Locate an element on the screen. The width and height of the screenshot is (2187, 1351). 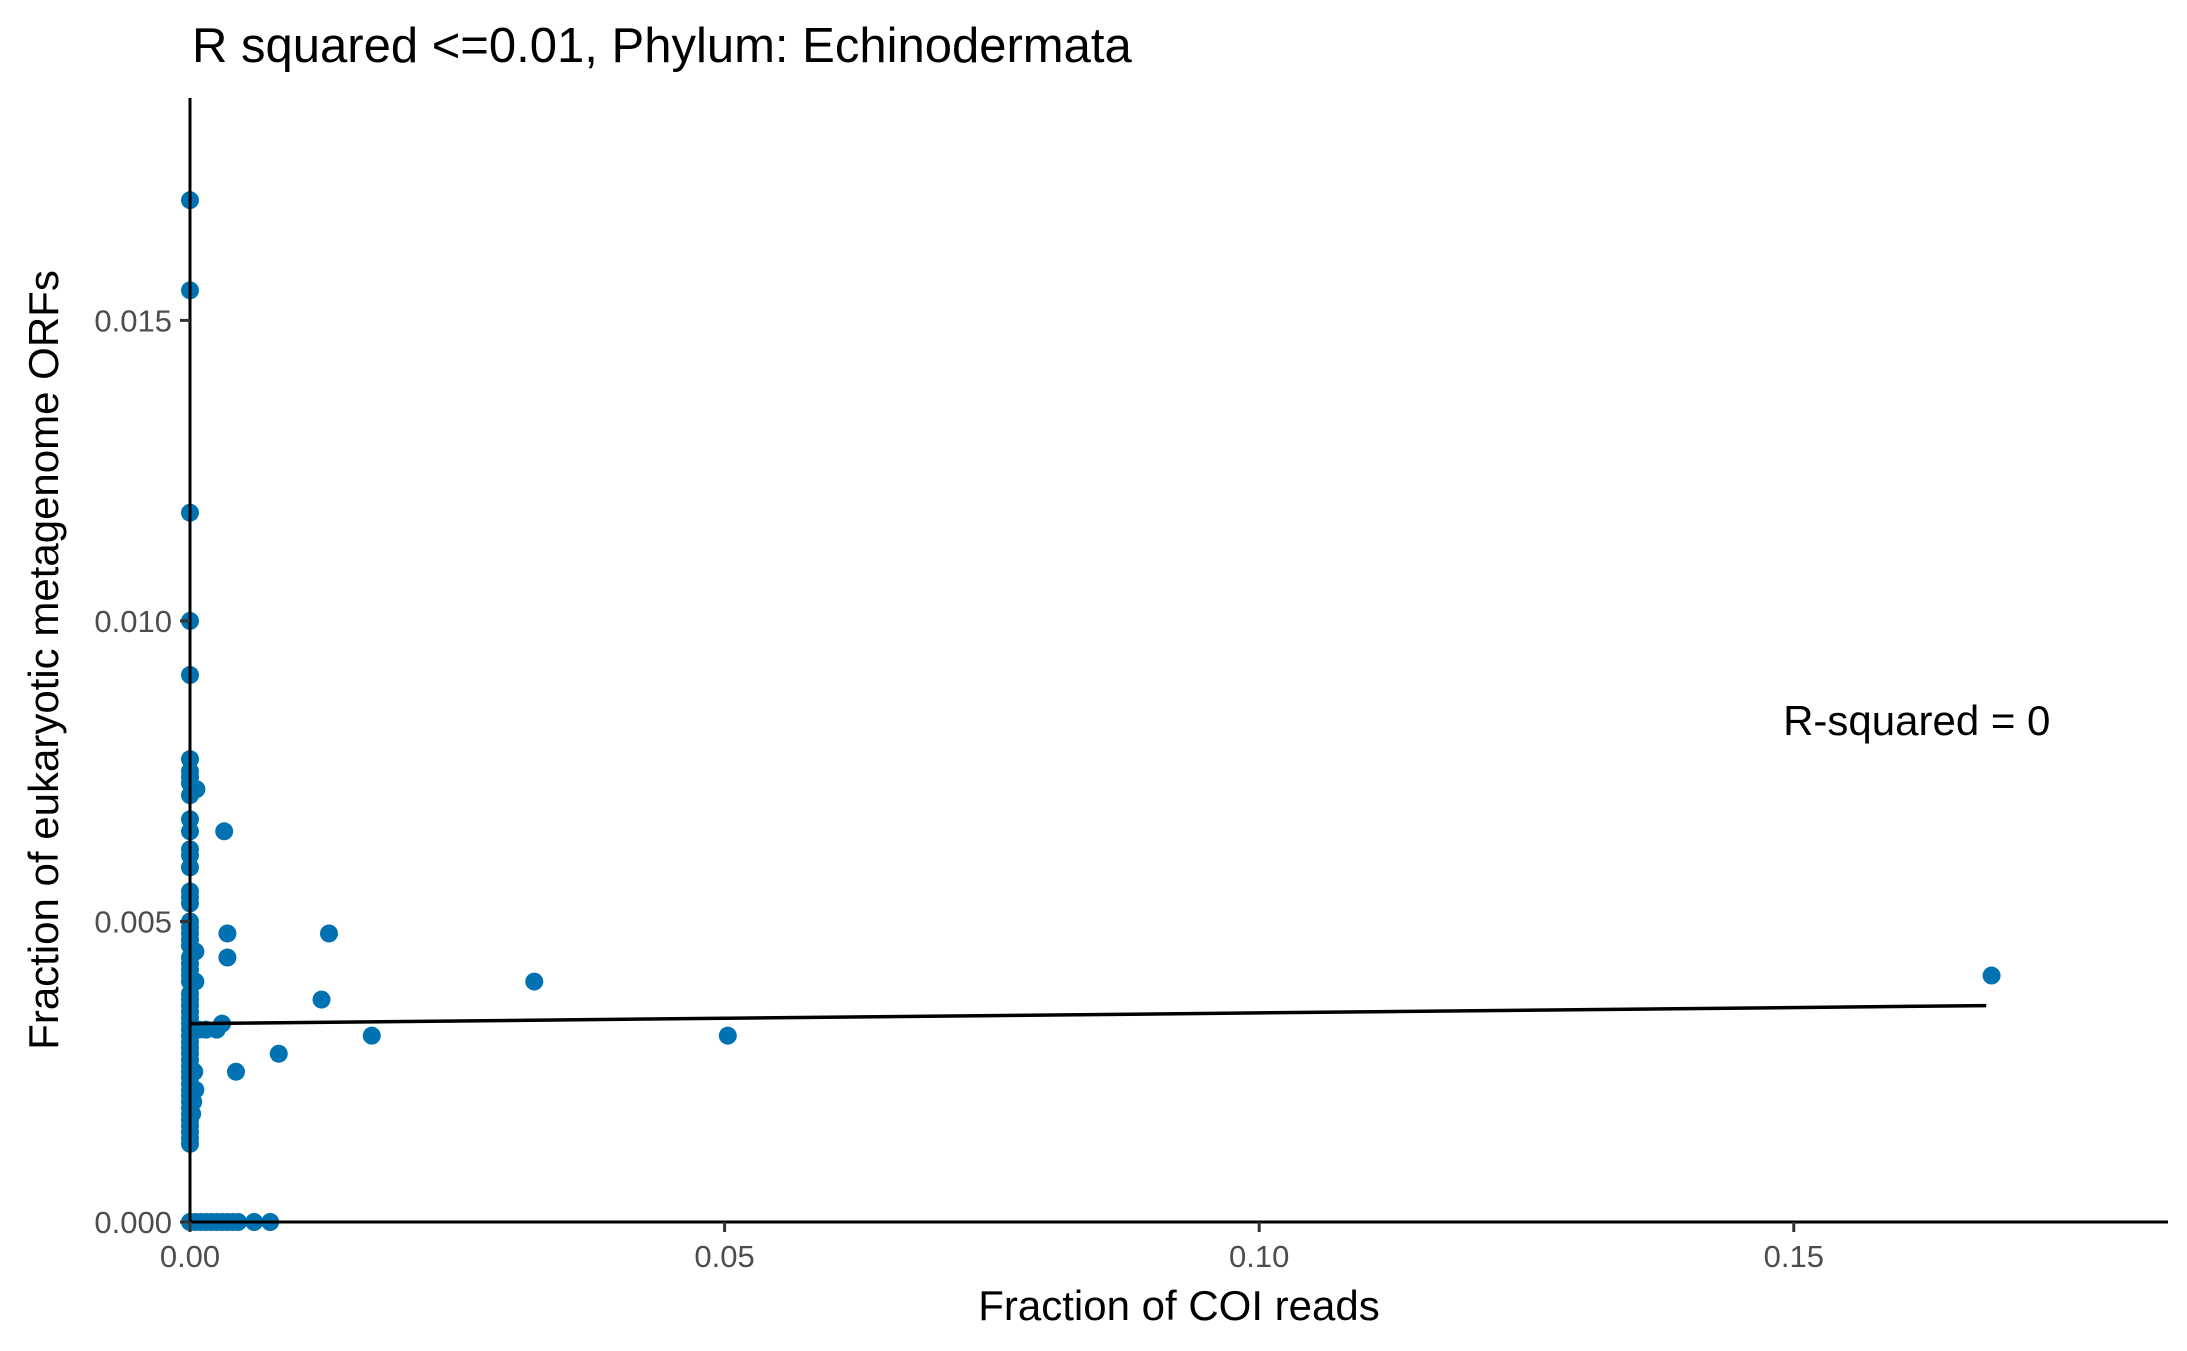
x-tick-label: 0.10 is located at coordinates (1259, 1256).